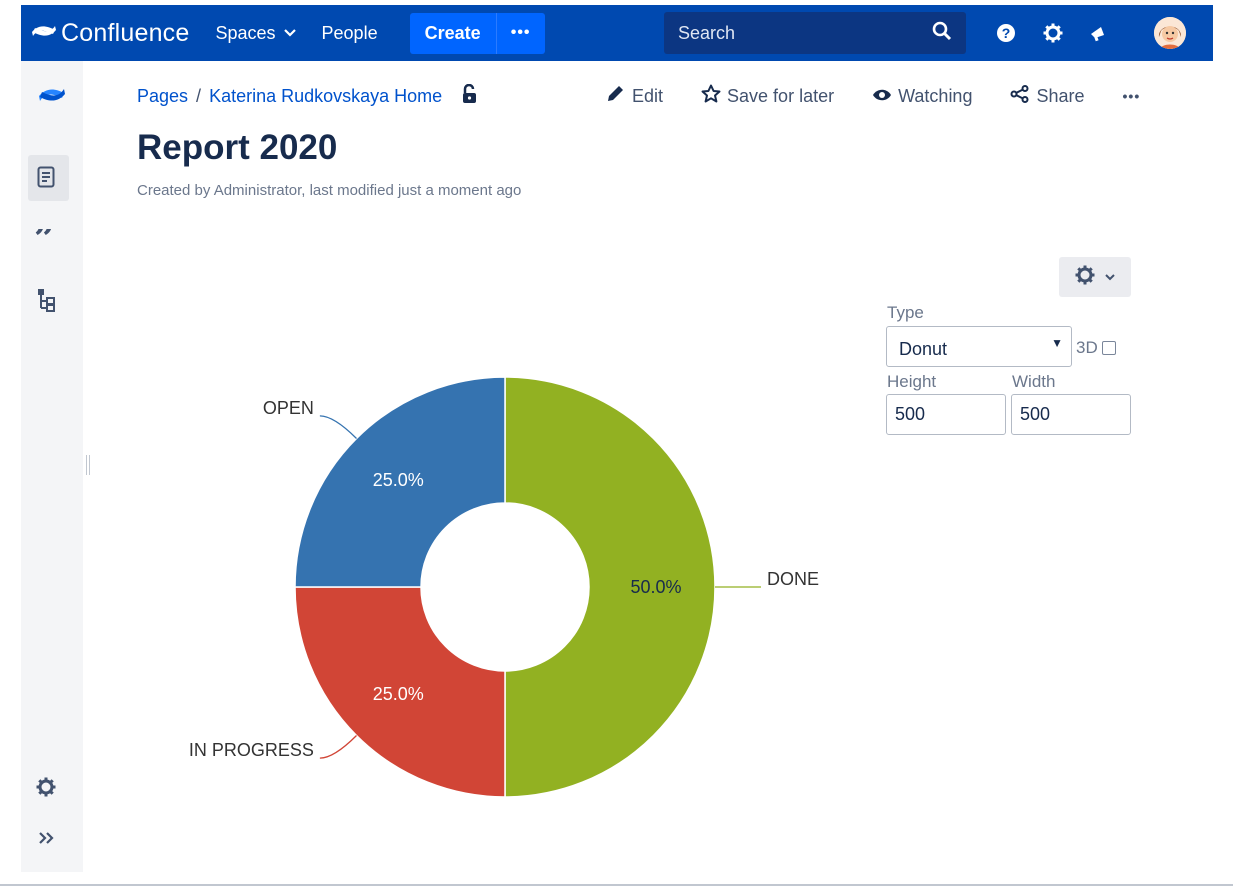  Describe the element at coordinates (885, 96) in the screenshot. I see `eye-icon` at that location.